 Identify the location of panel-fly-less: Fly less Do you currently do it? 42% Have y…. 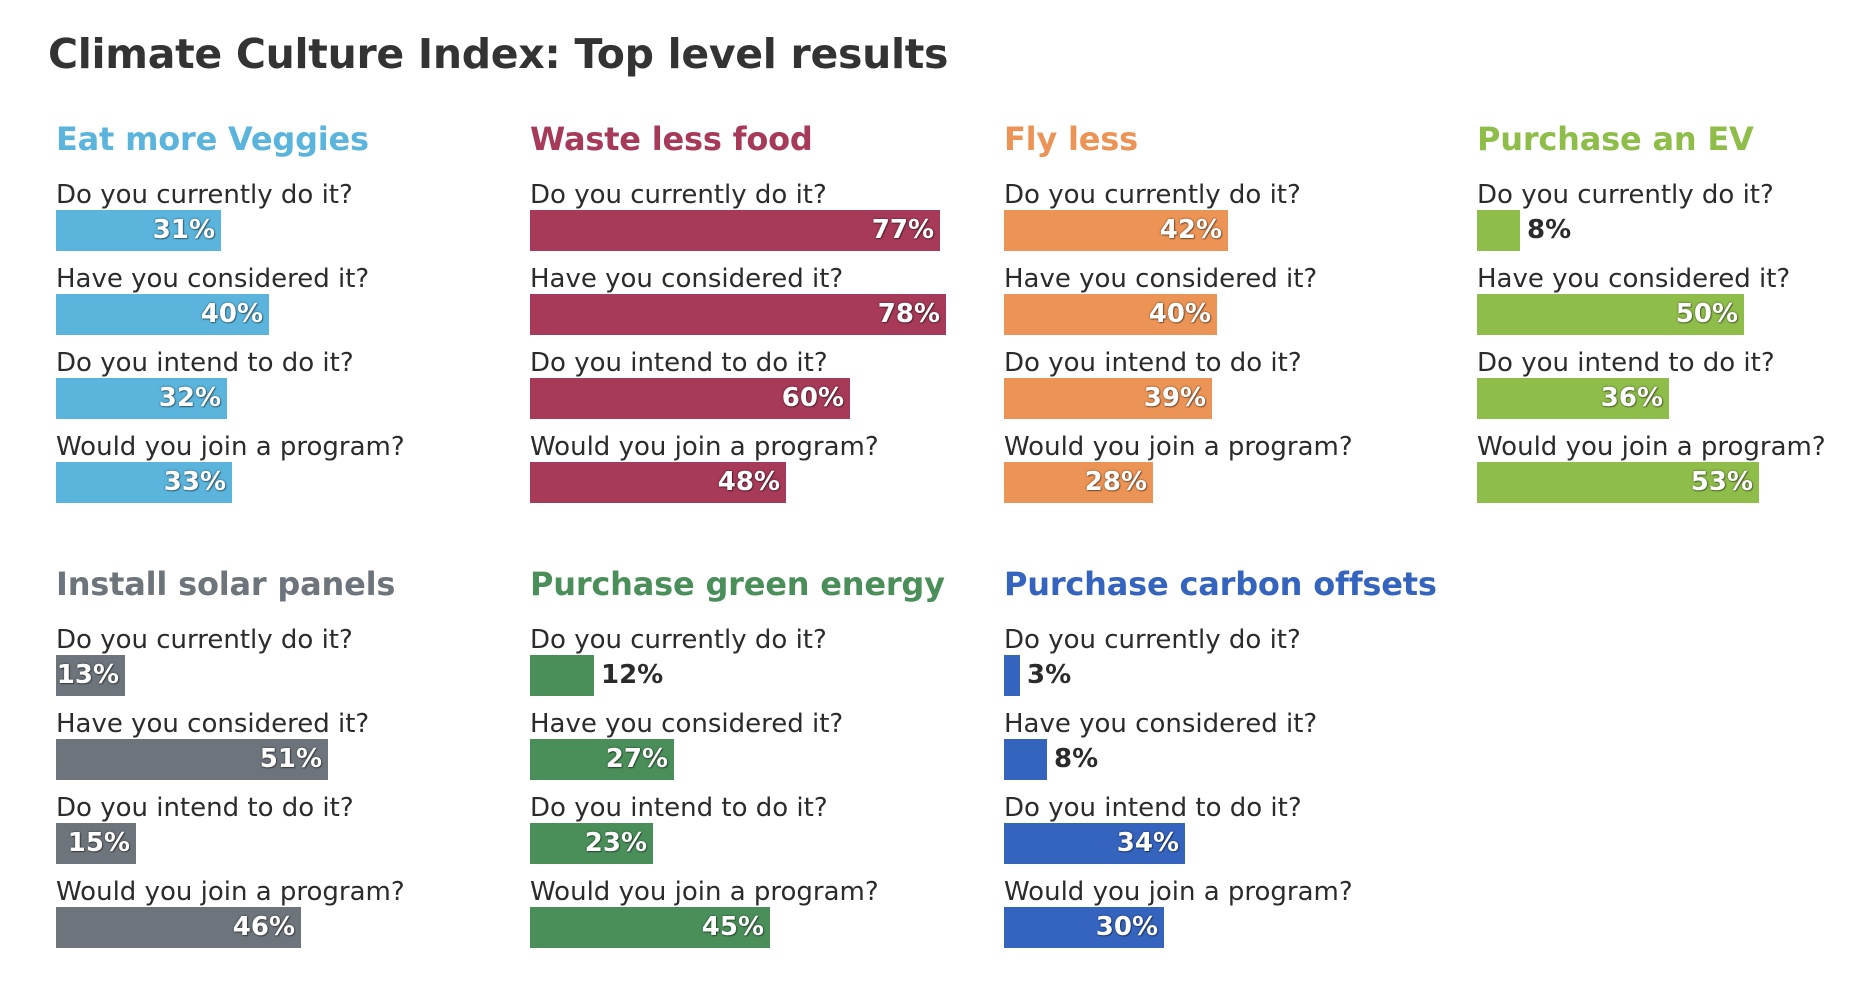
(1234, 320).